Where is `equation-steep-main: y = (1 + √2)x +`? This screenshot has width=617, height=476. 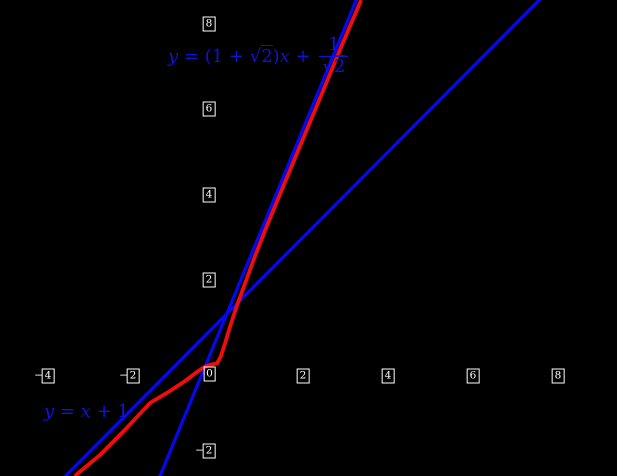
equation-steep-main: y = (1 + √2)x + is located at coordinates (242, 55).